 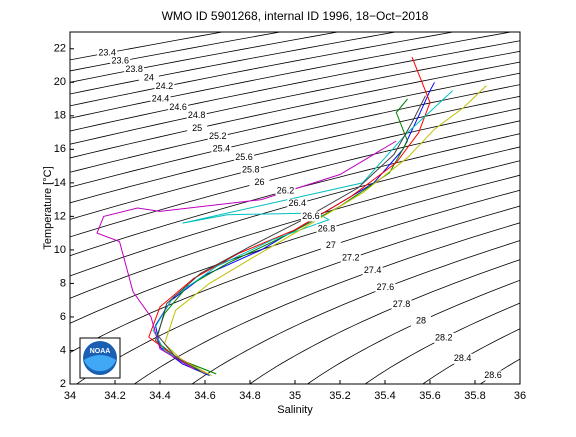 What do you see at coordinates (444, 337) in the screenshot?
I see `contour-label: 28.2` at bounding box center [444, 337].